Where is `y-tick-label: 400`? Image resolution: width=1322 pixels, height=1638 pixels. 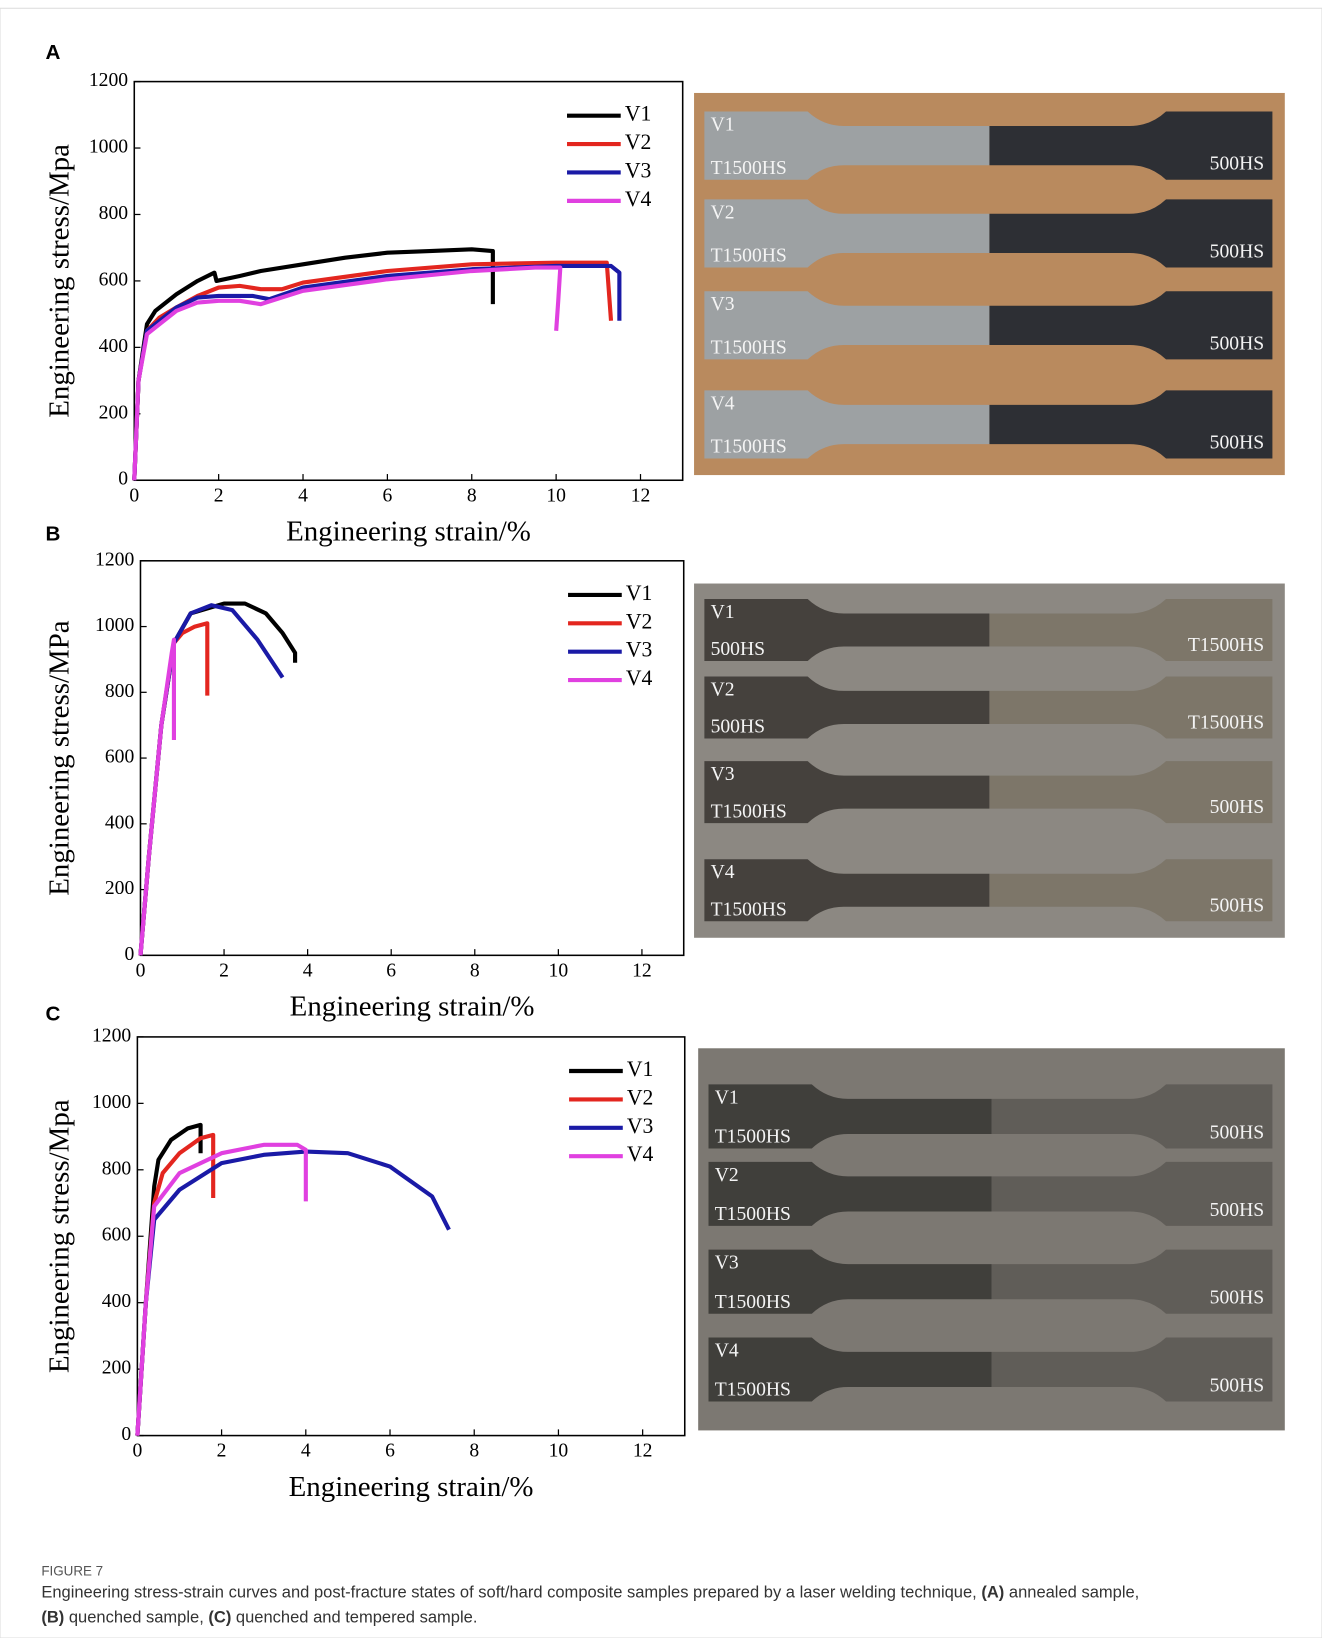 y-tick-label: 400 is located at coordinates (117, 1301).